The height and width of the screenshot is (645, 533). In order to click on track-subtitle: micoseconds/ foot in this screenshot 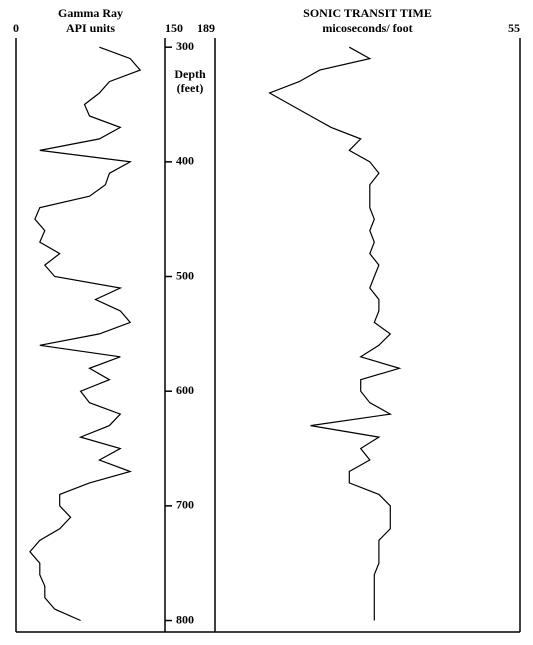, I will do `click(367, 28)`.